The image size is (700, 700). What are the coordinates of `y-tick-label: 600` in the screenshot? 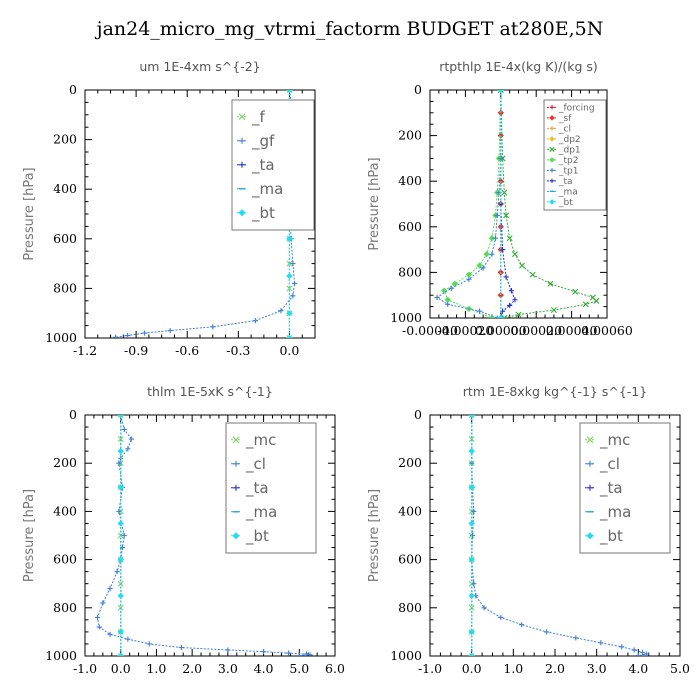 It's located at (410, 559).